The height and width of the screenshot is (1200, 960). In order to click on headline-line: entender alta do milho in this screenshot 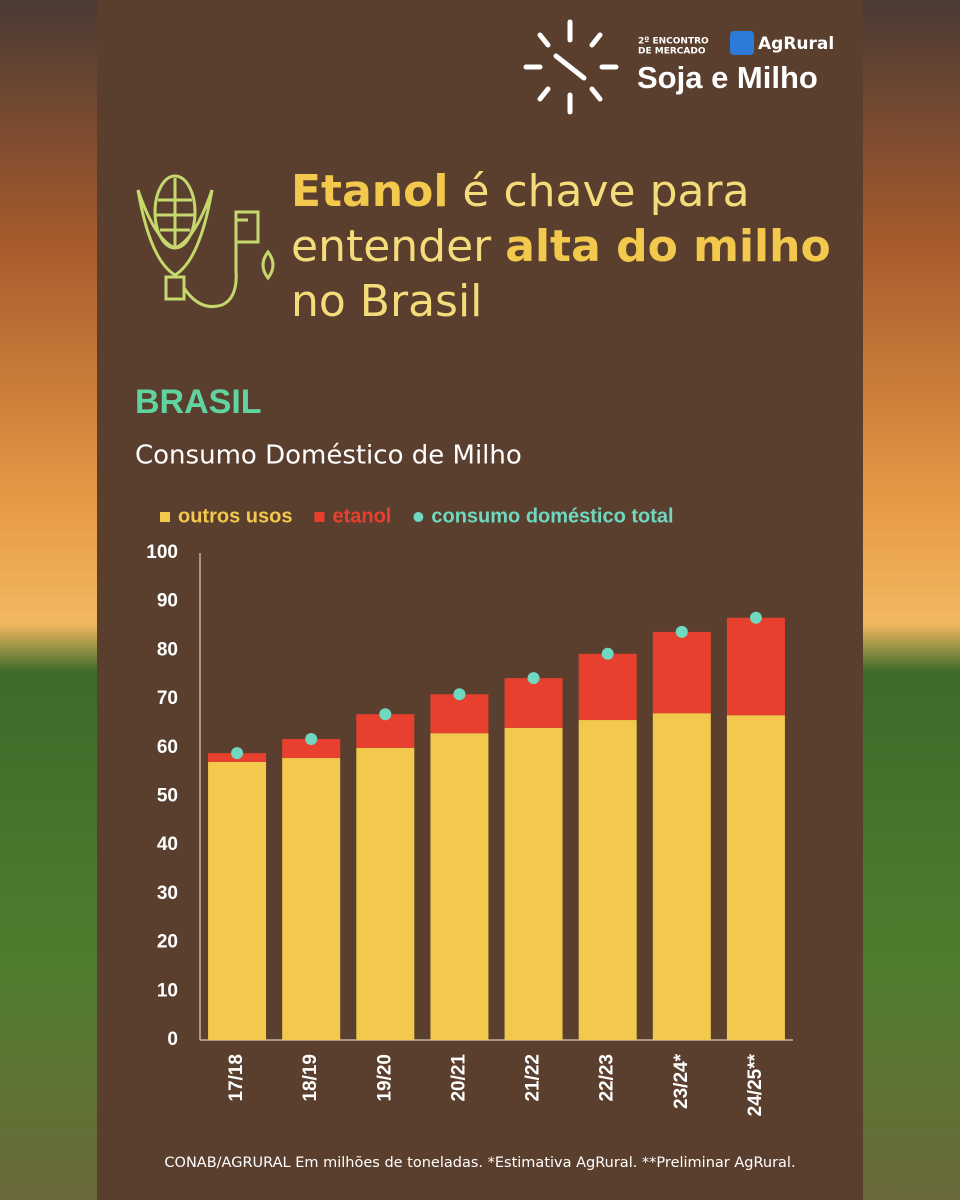, I will do `click(561, 246)`.